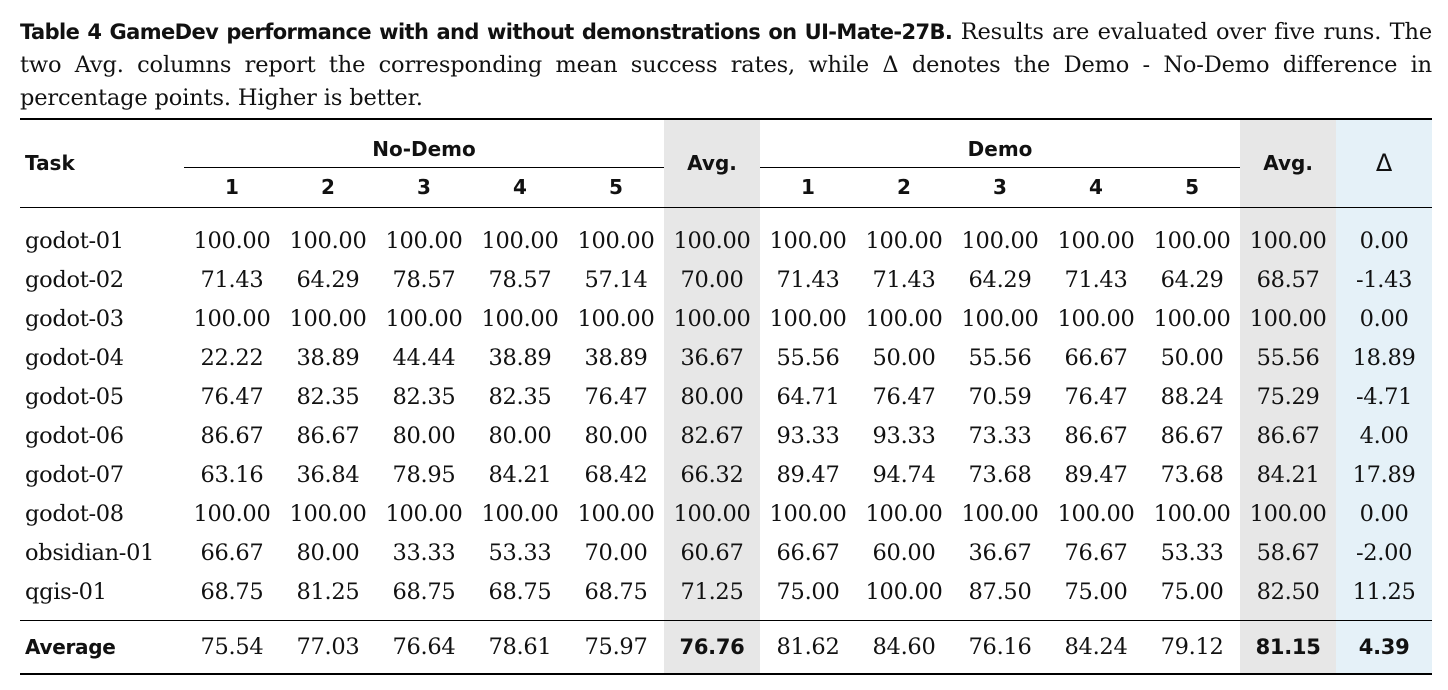 This screenshot has width=1448, height=690. I want to click on average-demo-2: 84.60, so click(904, 646).